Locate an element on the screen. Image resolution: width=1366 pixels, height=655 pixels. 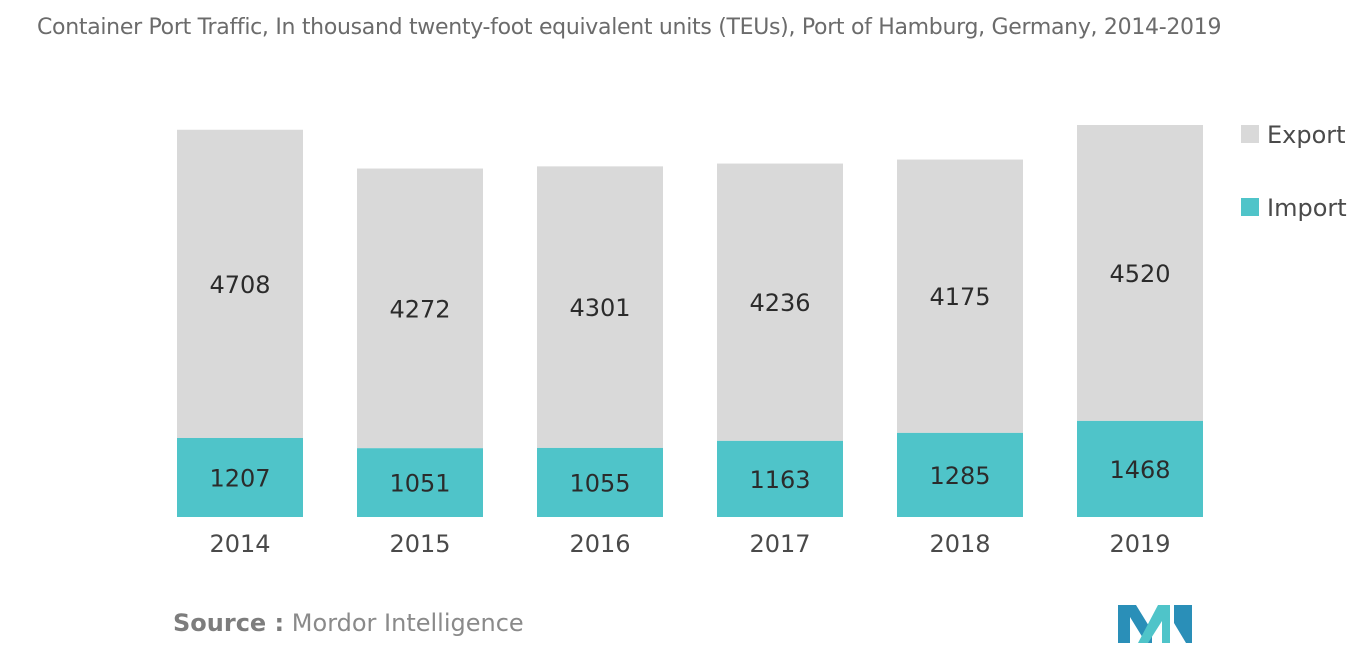
data-label-export-2014: 4708 is located at coordinates (239, 285).